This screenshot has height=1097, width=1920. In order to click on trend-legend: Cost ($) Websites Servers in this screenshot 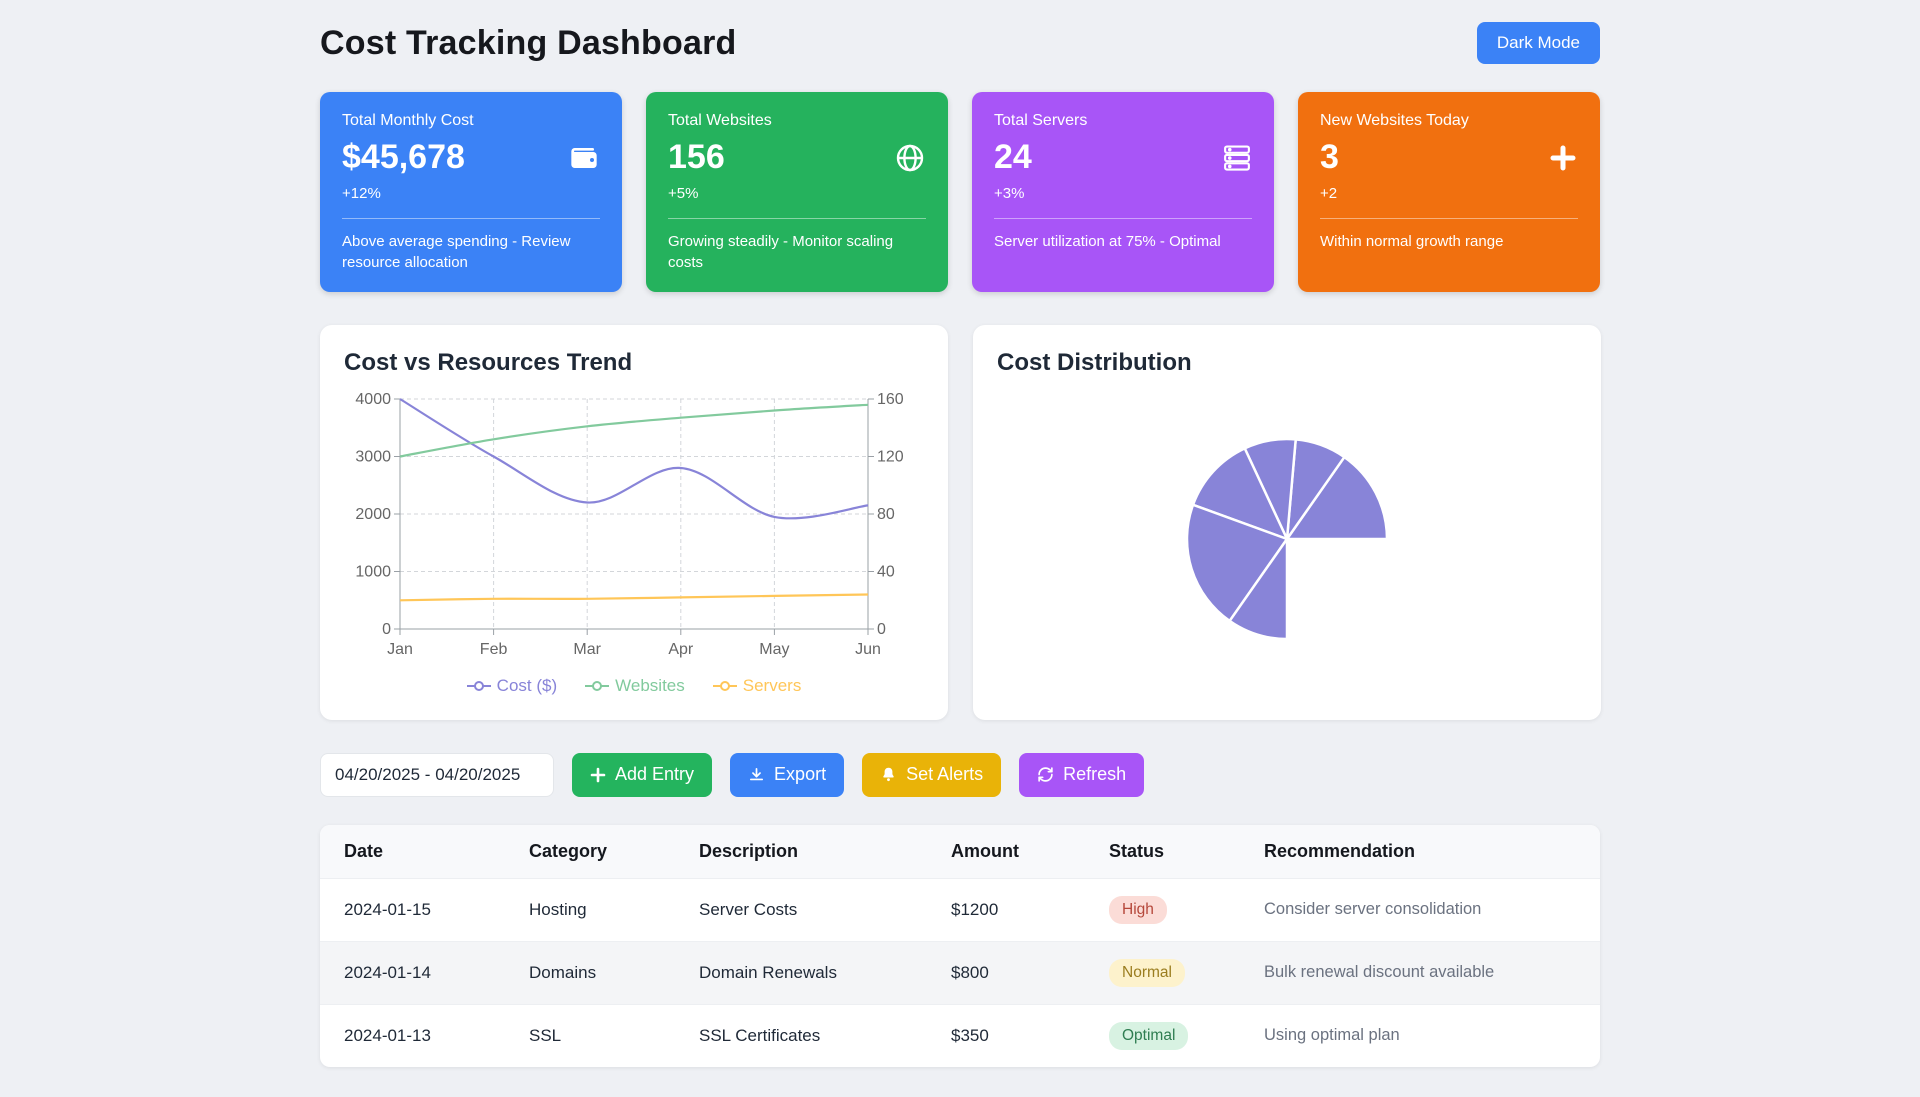, I will do `click(634, 686)`.